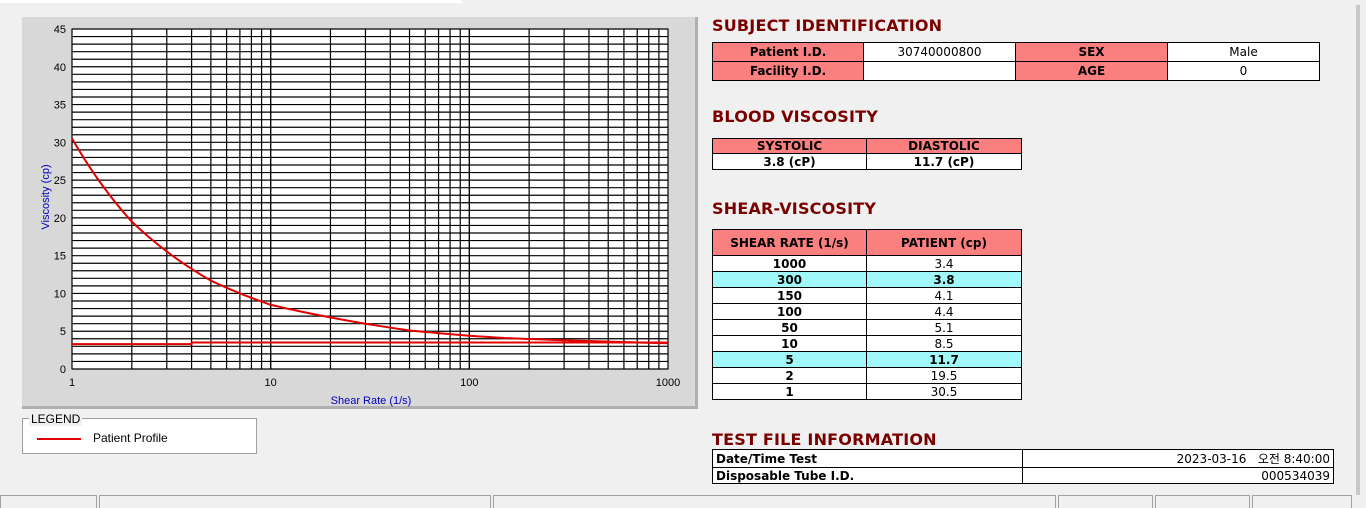 The width and height of the screenshot is (1366, 508). I want to click on table-row: 150 4.1, so click(867, 295).